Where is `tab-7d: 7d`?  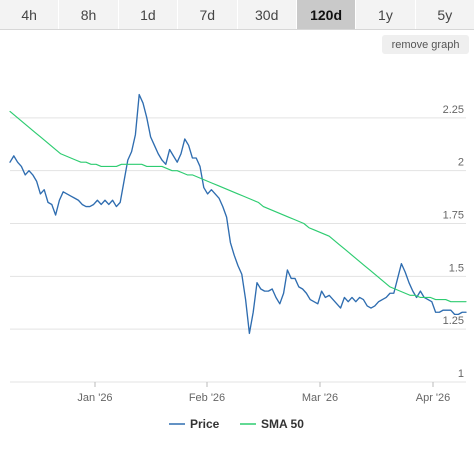 tab-7d: 7d is located at coordinates (208, 14).